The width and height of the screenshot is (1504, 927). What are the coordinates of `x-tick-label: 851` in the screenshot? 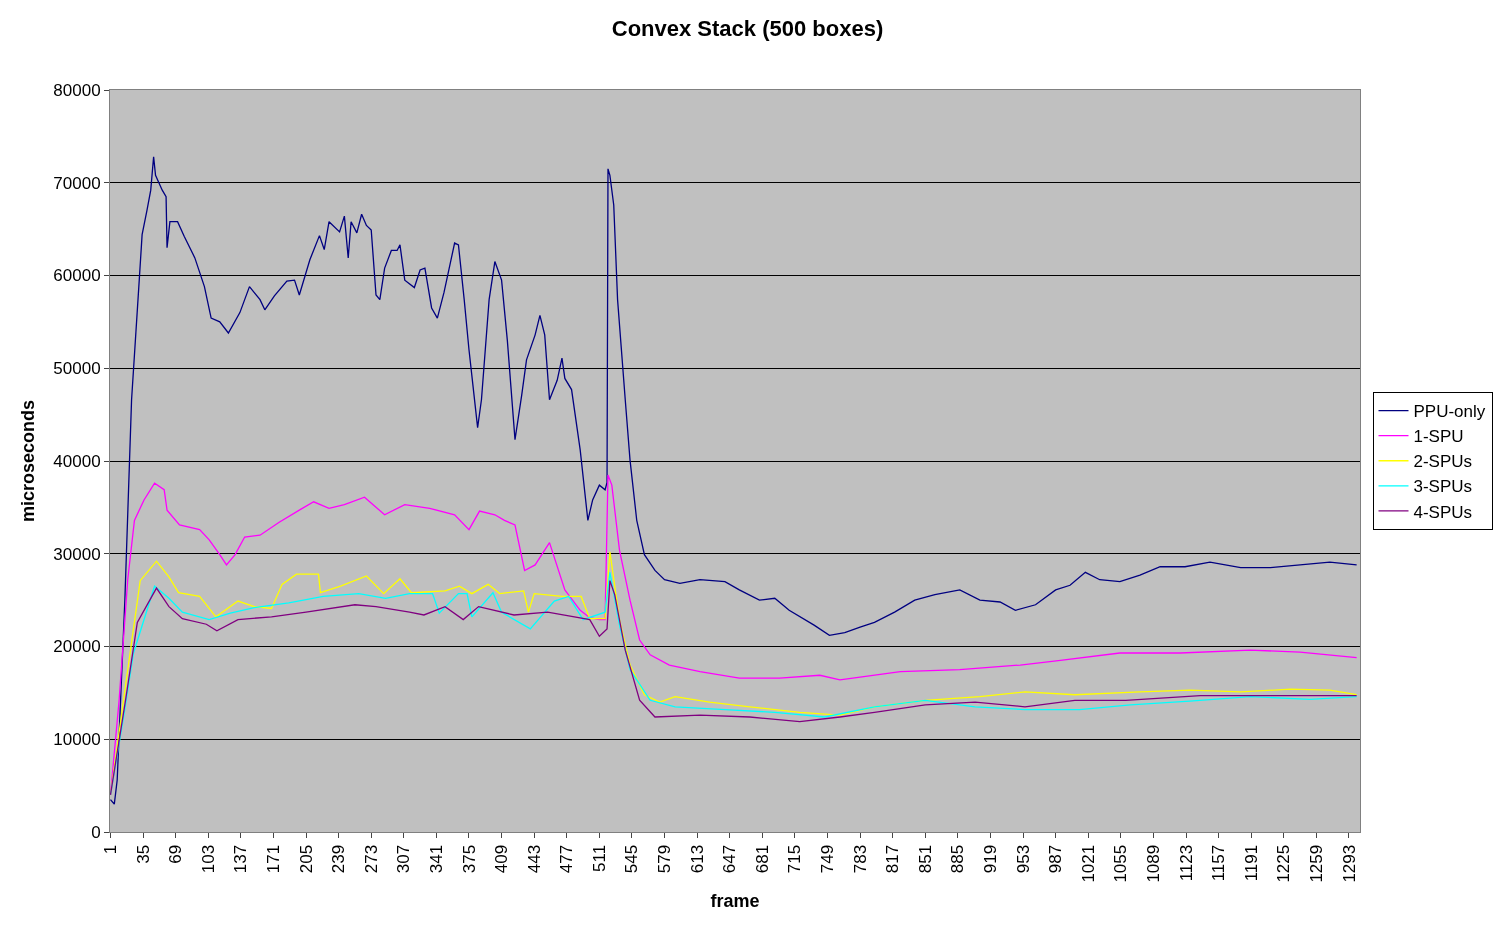 It's located at (925, 859).